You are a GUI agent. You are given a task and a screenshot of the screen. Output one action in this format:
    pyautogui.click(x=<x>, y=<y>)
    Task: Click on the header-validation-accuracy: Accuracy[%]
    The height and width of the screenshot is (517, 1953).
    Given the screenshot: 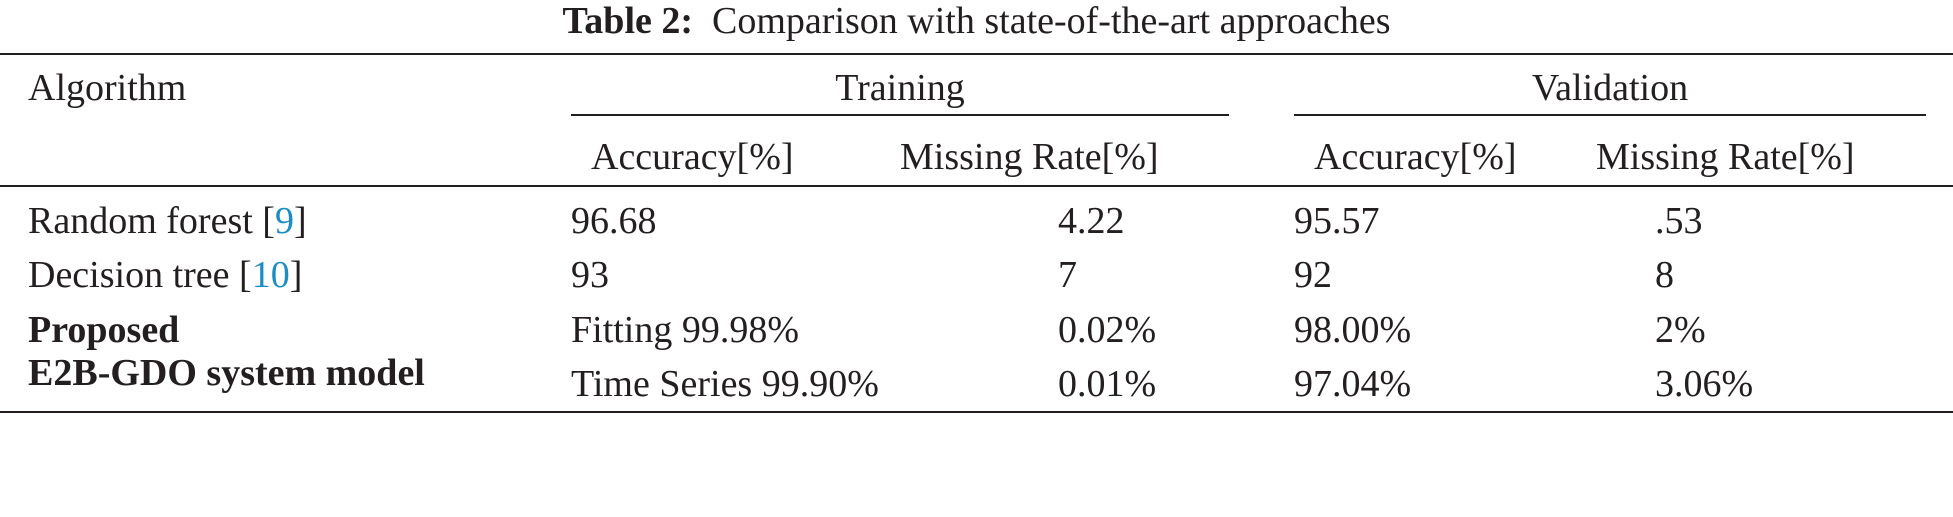 What is the action you would take?
    pyautogui.click(x=1415, y=157)
    